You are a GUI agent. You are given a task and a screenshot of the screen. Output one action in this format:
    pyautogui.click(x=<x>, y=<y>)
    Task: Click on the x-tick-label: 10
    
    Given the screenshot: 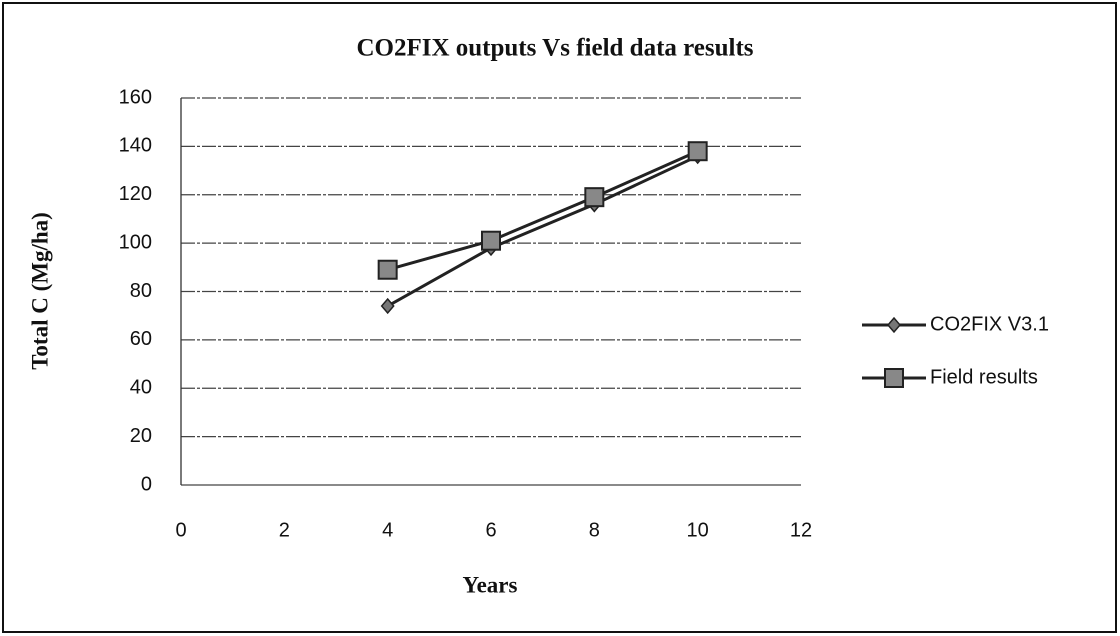 What is the action you would take?
    pyautogui.click(x=698, y=530)
    